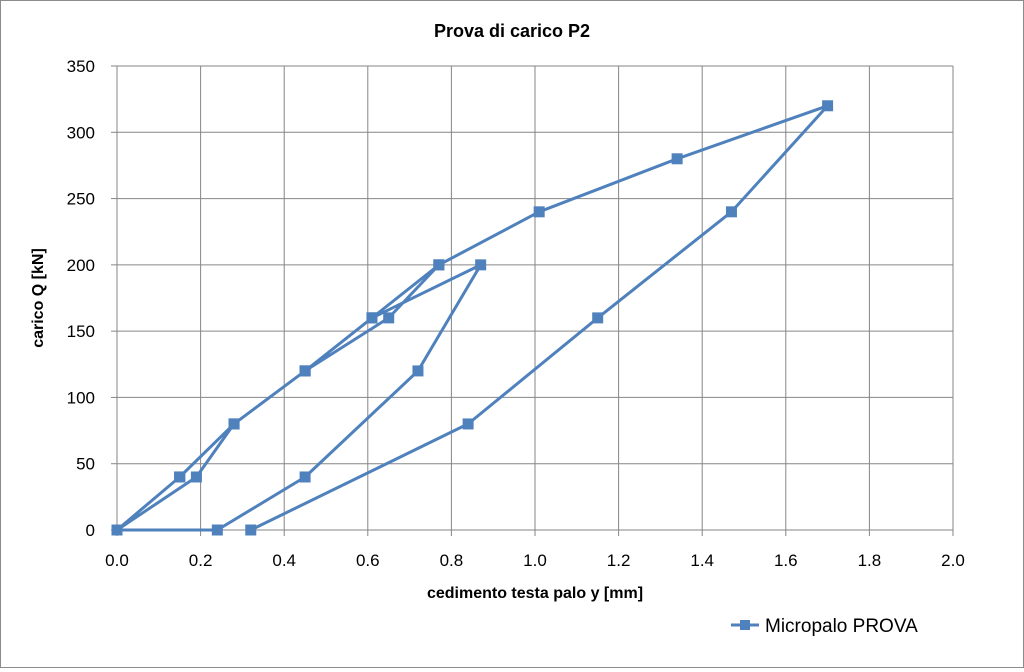  I want to click on x-tick-label: 1.6, so click(786, 560).